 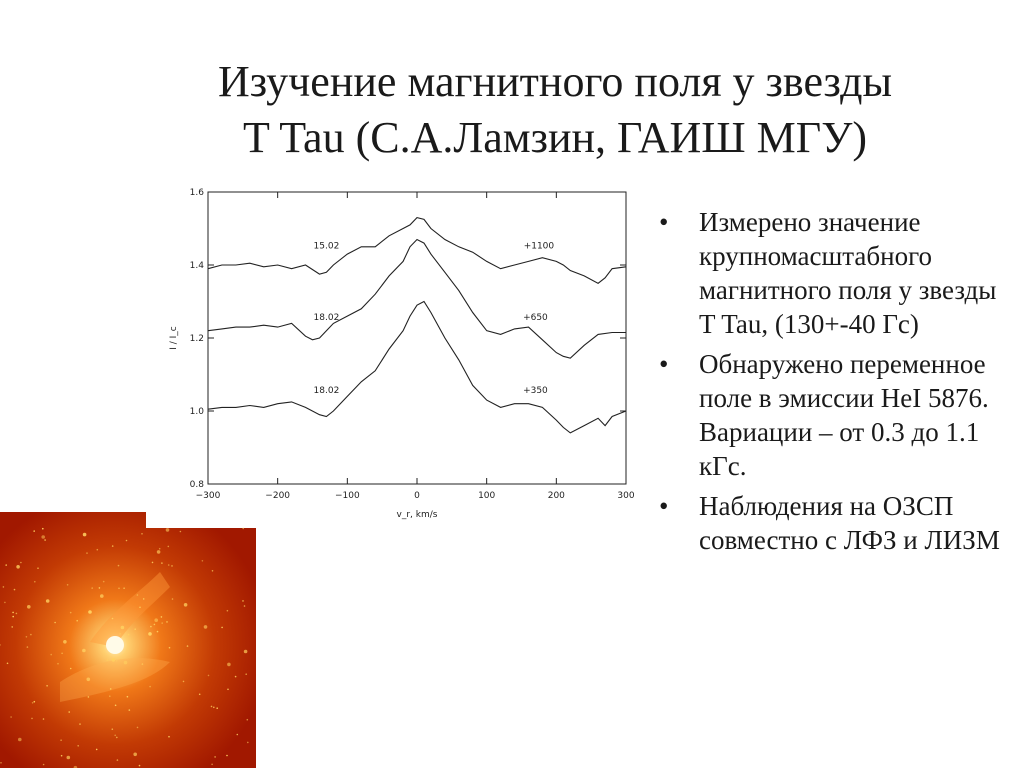 What do you see at coordinates (539, 247) in the screenshot?
I see `annotation-label: +1100` at bounding box center [539, 247].